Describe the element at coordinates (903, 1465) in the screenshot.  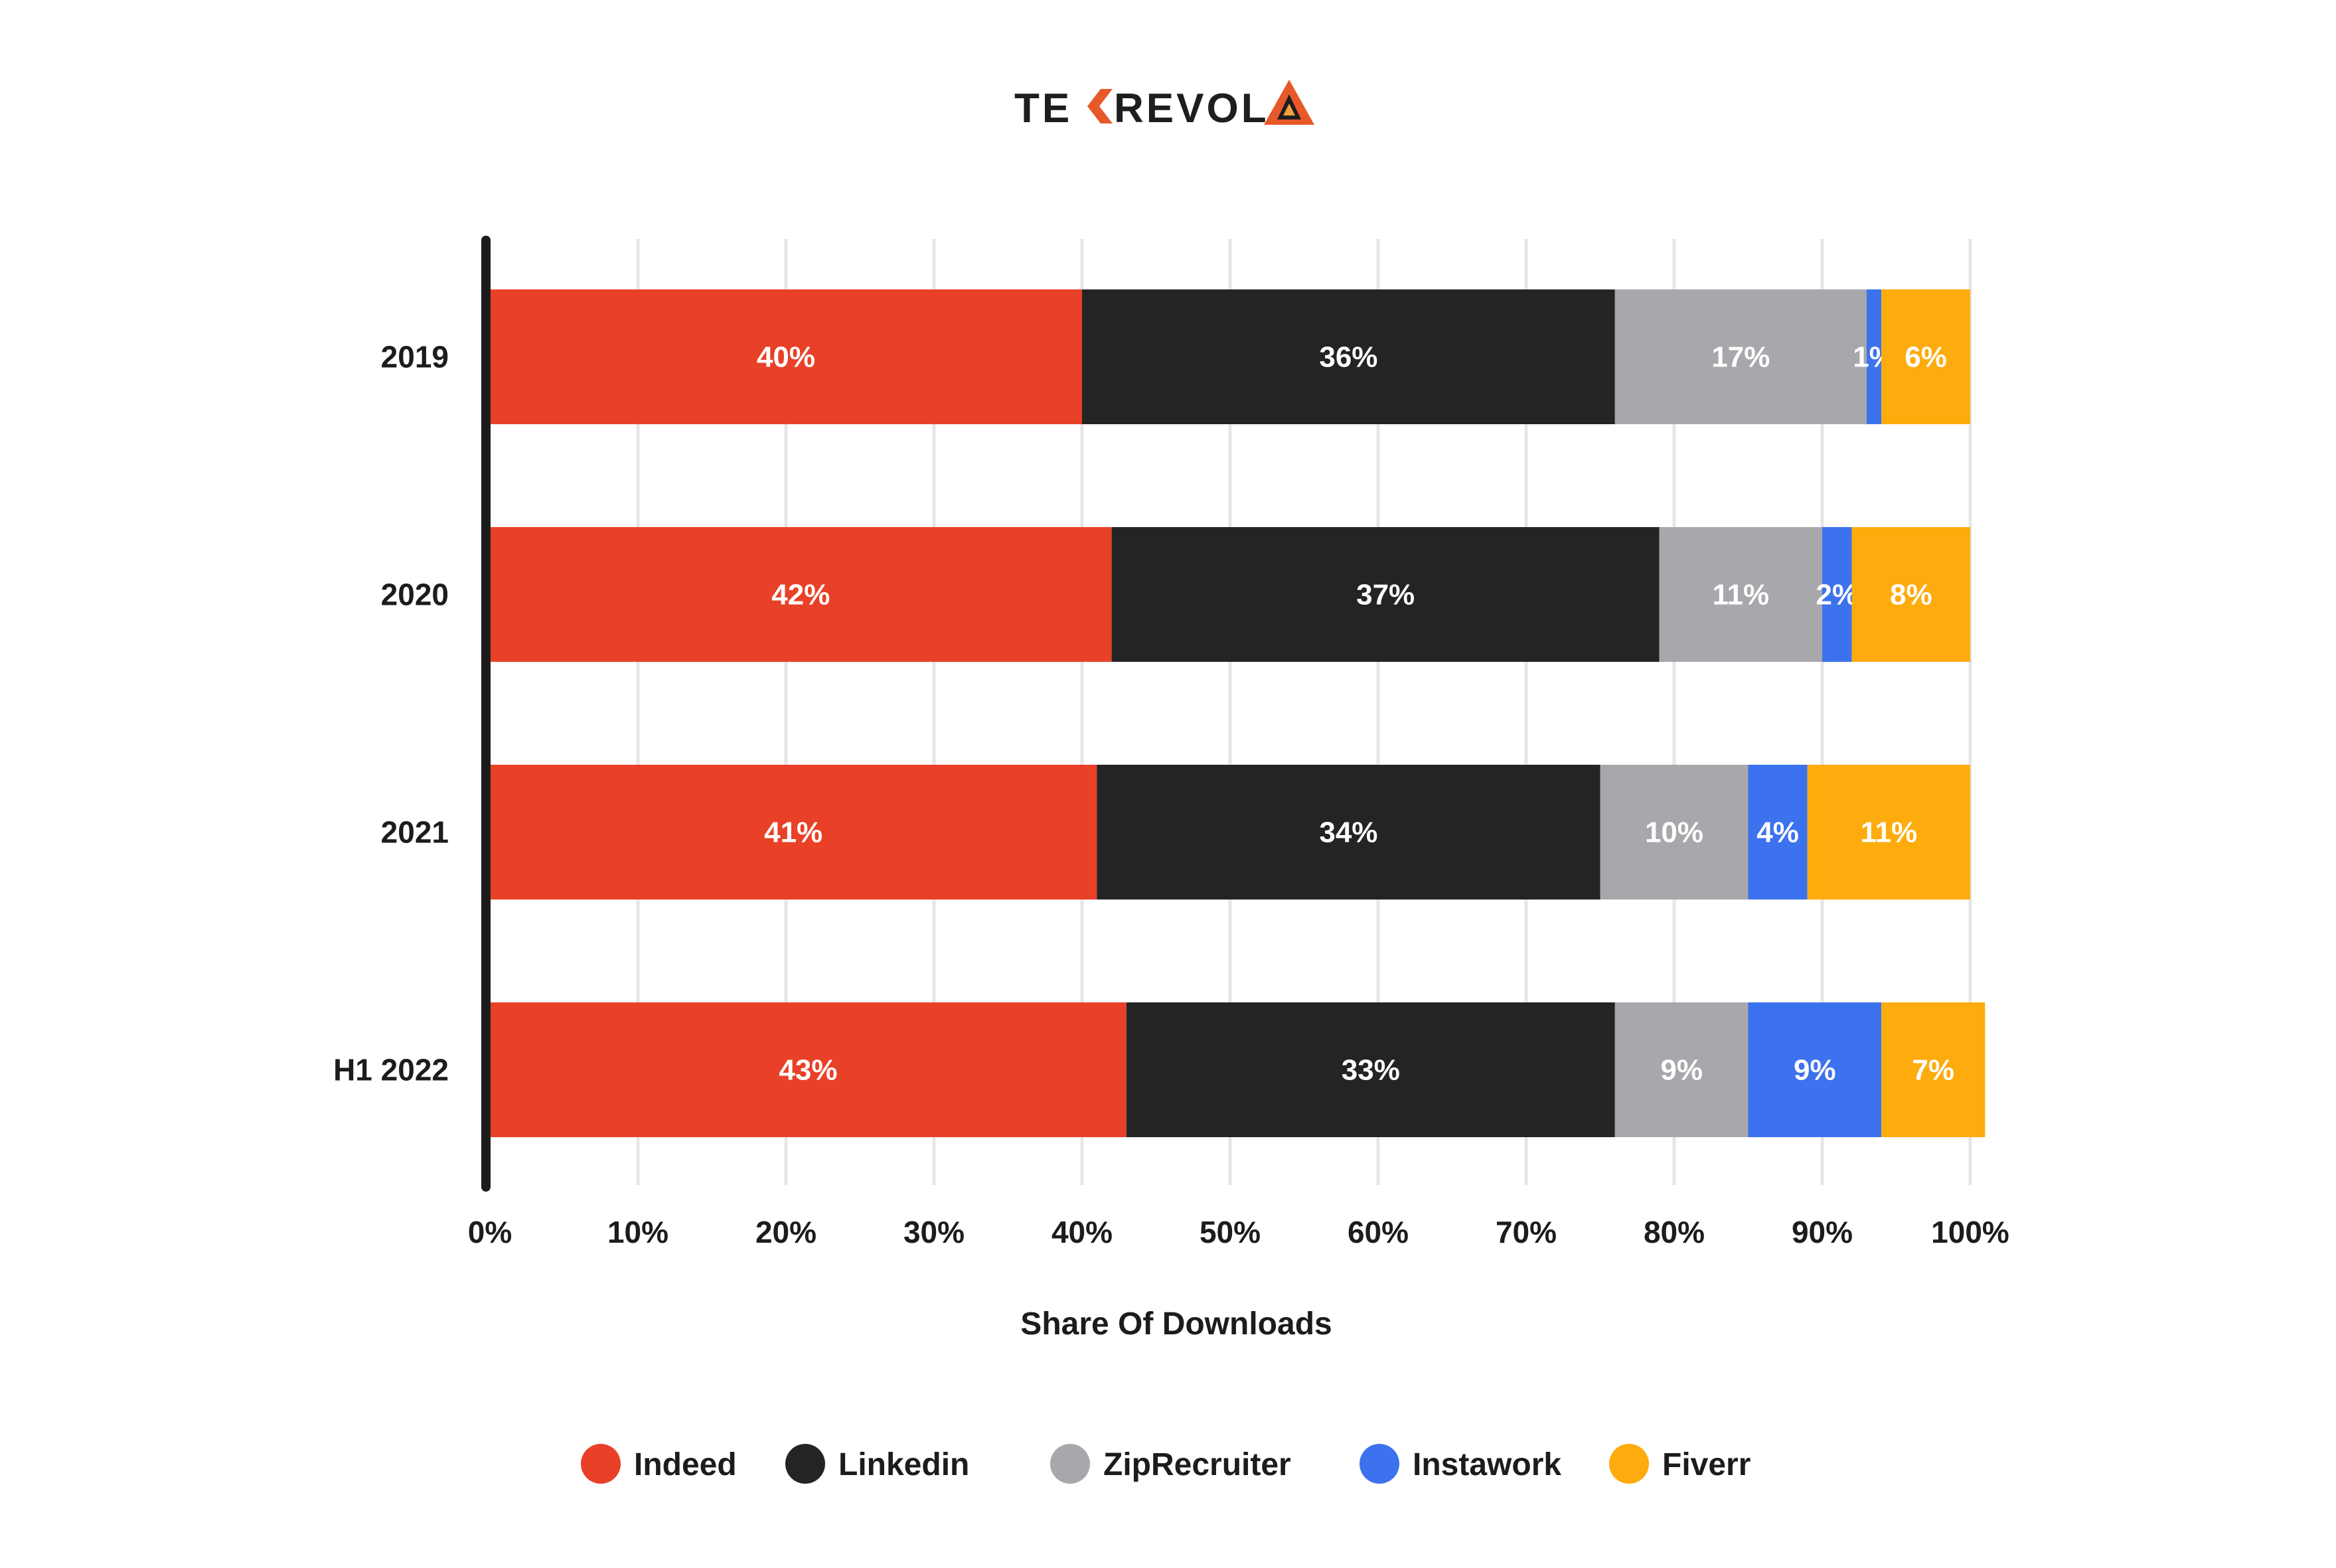
I see `legend-label: Linkedin` at that location.